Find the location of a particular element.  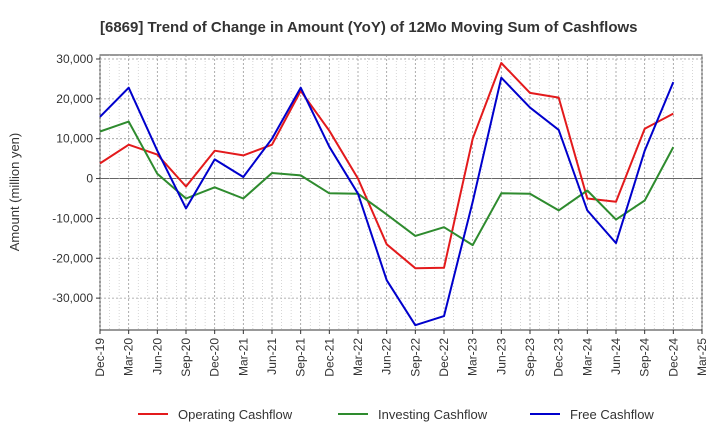

x-tick-label: Sep-20 is located at coordinates (186, 357).